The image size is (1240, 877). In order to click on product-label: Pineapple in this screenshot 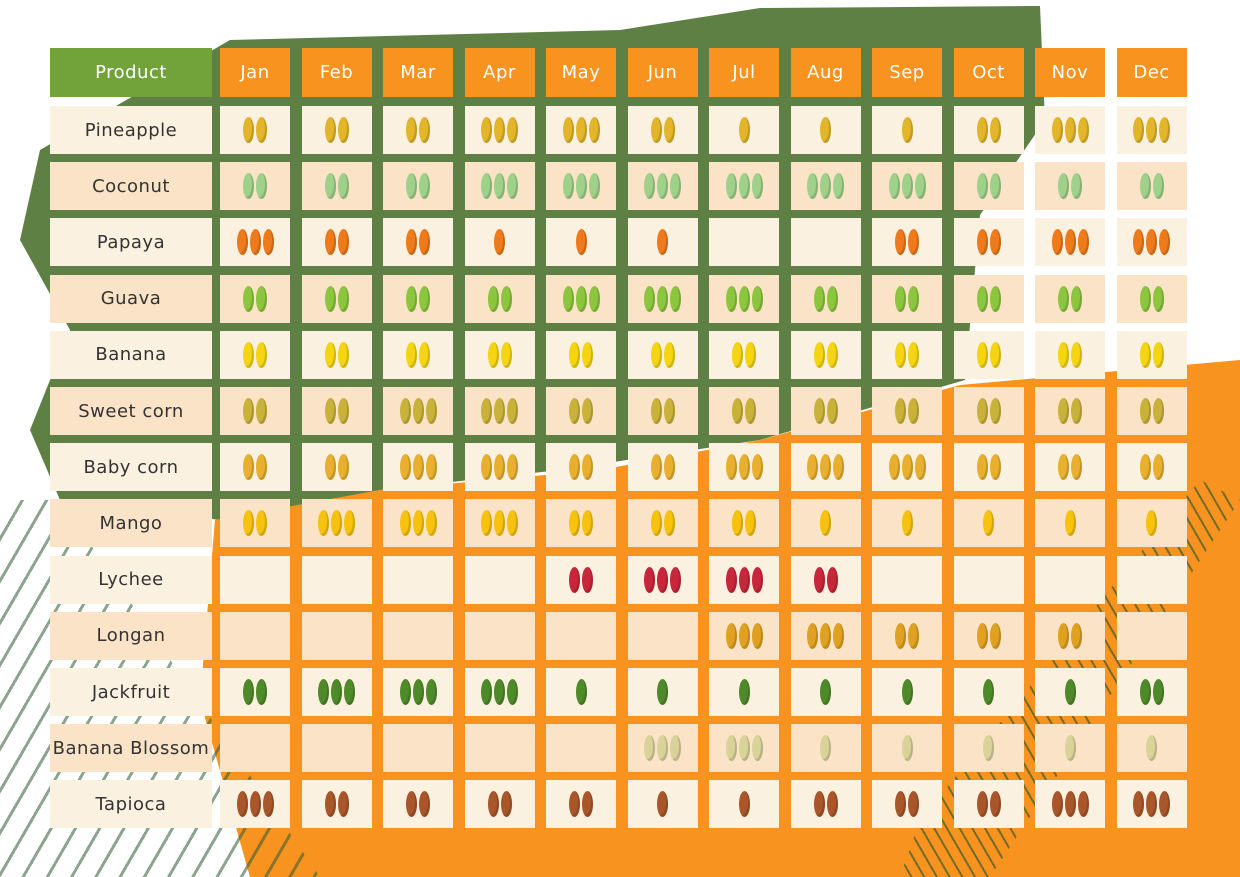, I will do `click(131, 130)`.